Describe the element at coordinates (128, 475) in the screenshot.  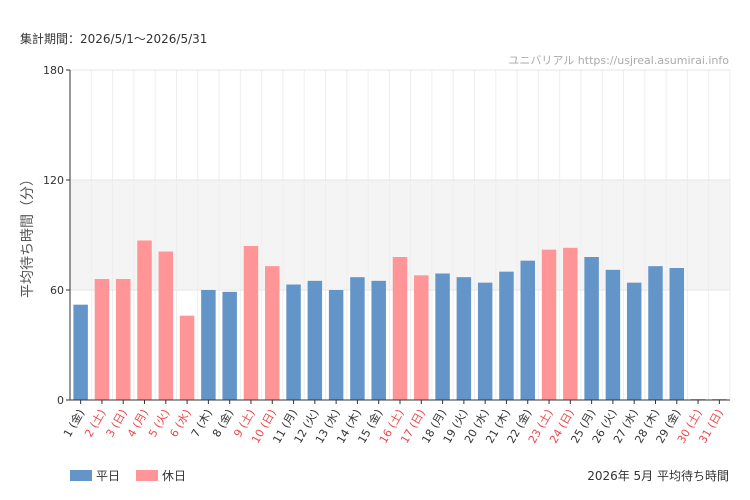
I see `legend: 平日 休日` at that location.